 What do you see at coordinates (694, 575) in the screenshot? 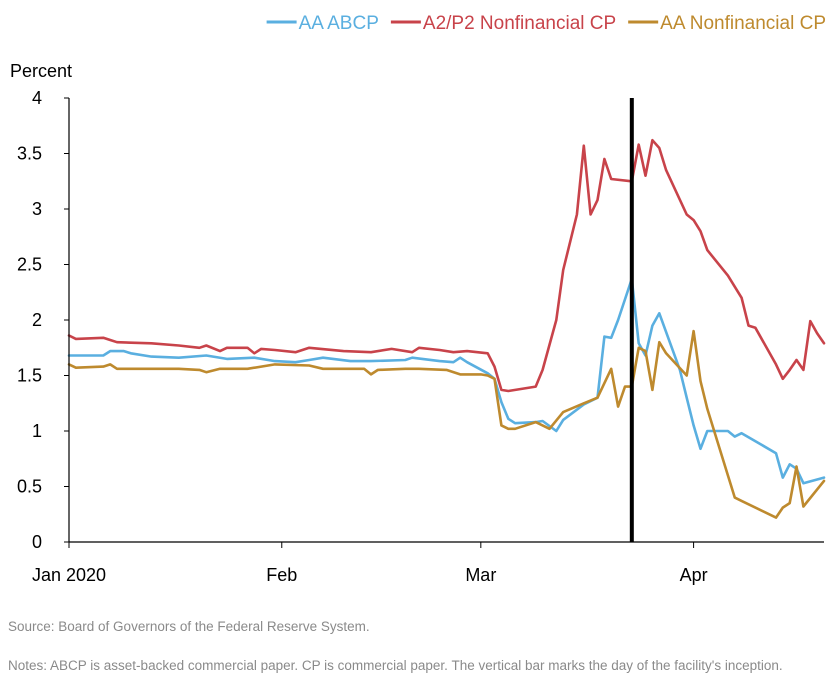
I see `x-tick-label: Apr` at bounding box center [694, 575].